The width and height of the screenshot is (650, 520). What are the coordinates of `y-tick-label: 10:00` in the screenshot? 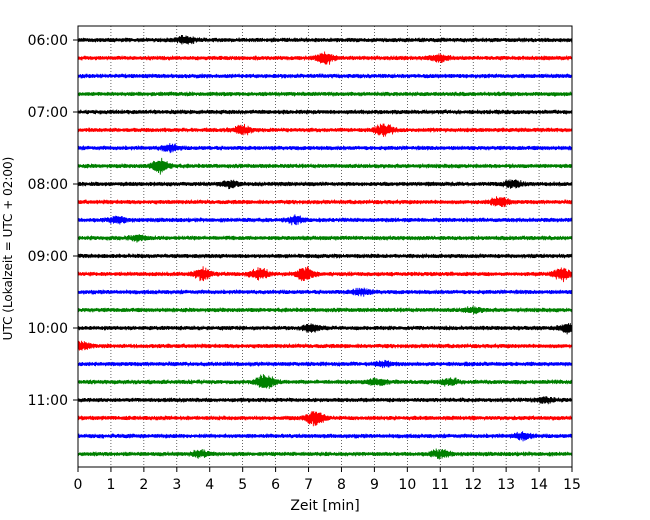 It's located at (48, 329).